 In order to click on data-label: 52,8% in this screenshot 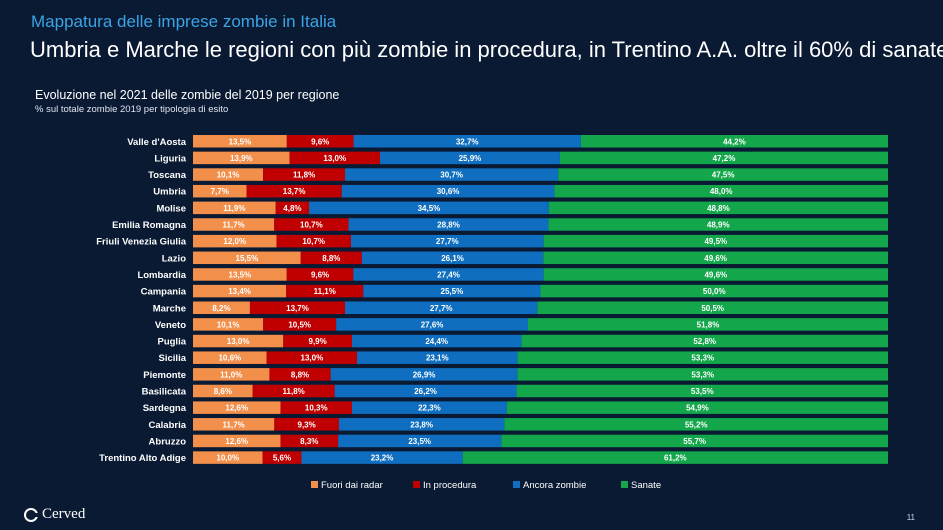, I will do `click(704, 341)`.